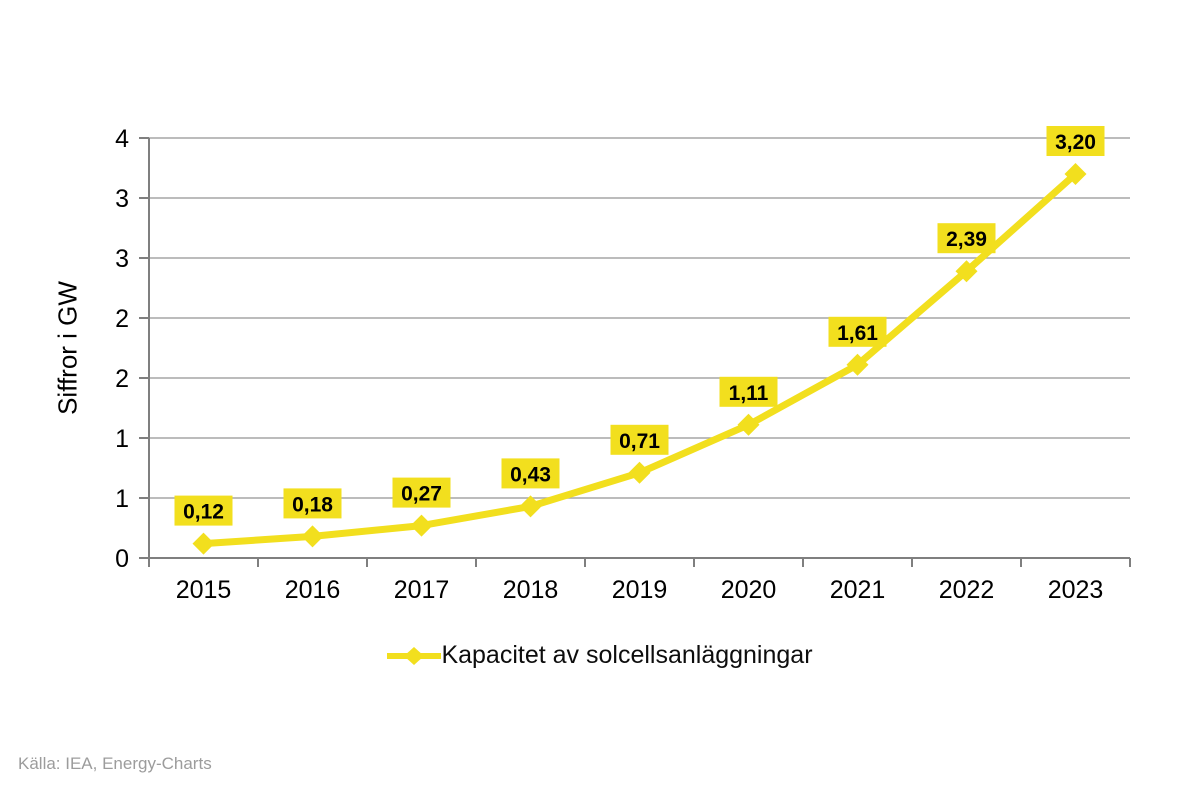  Describe the element at coordinates (967, 590) in the screenshot. I see `x-axis-tick-label: 2022` at that location.